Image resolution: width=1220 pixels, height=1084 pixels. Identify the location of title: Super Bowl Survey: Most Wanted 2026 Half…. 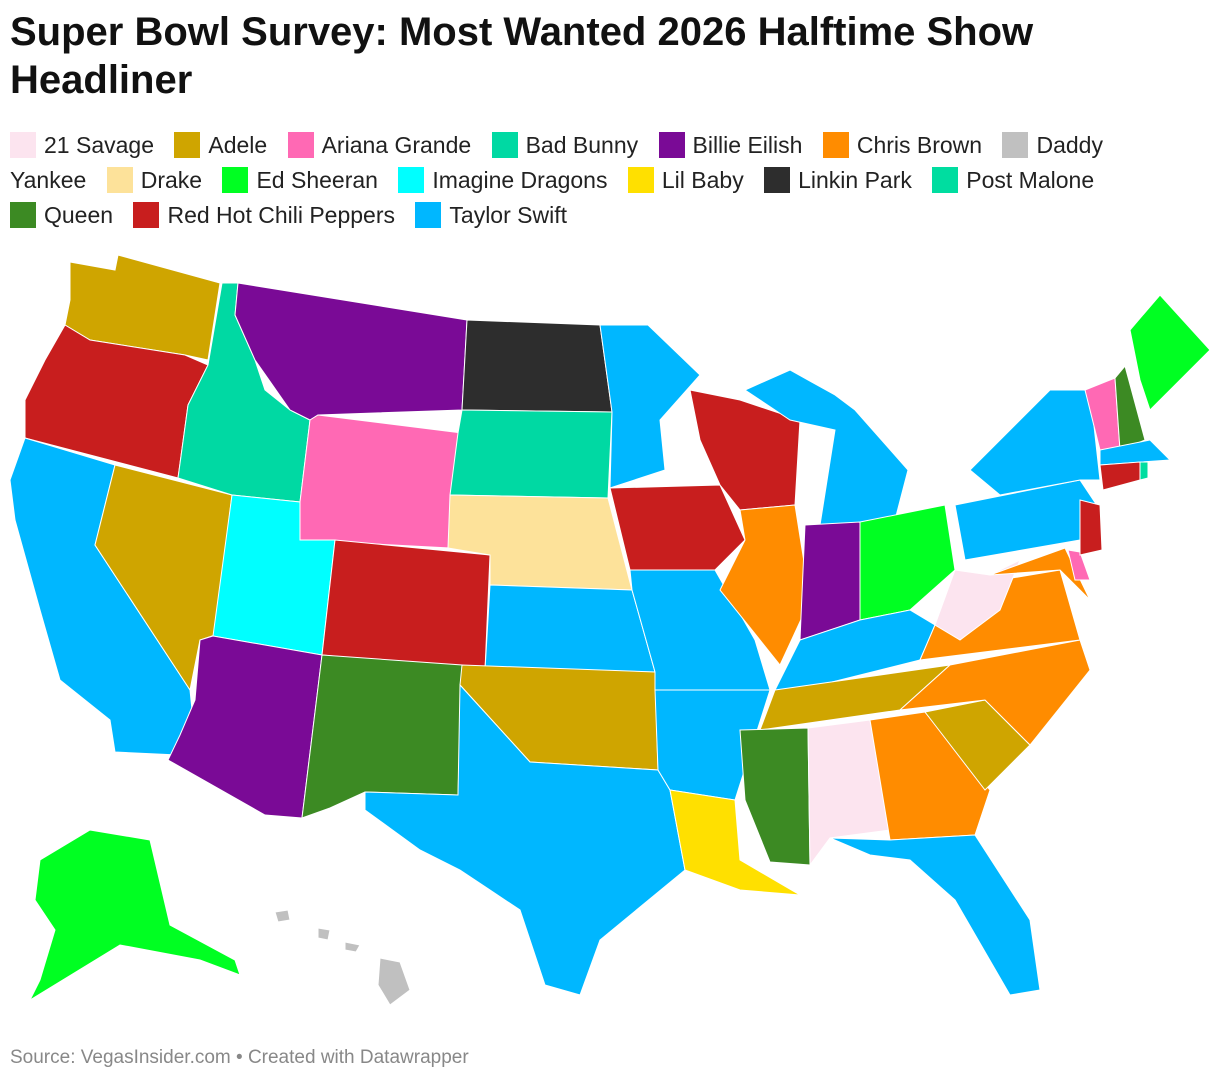
(522, 56).